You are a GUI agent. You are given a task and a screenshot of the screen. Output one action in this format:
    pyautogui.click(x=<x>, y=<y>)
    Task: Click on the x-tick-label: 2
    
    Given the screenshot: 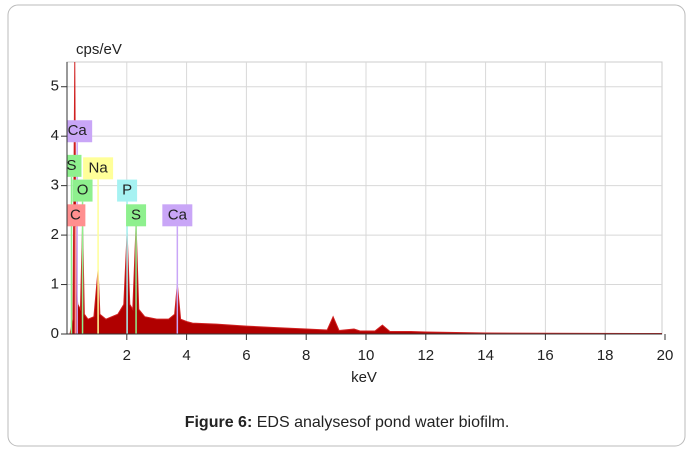 What is the action you would take?
    pyautogui.click(x=127, y=355)
    